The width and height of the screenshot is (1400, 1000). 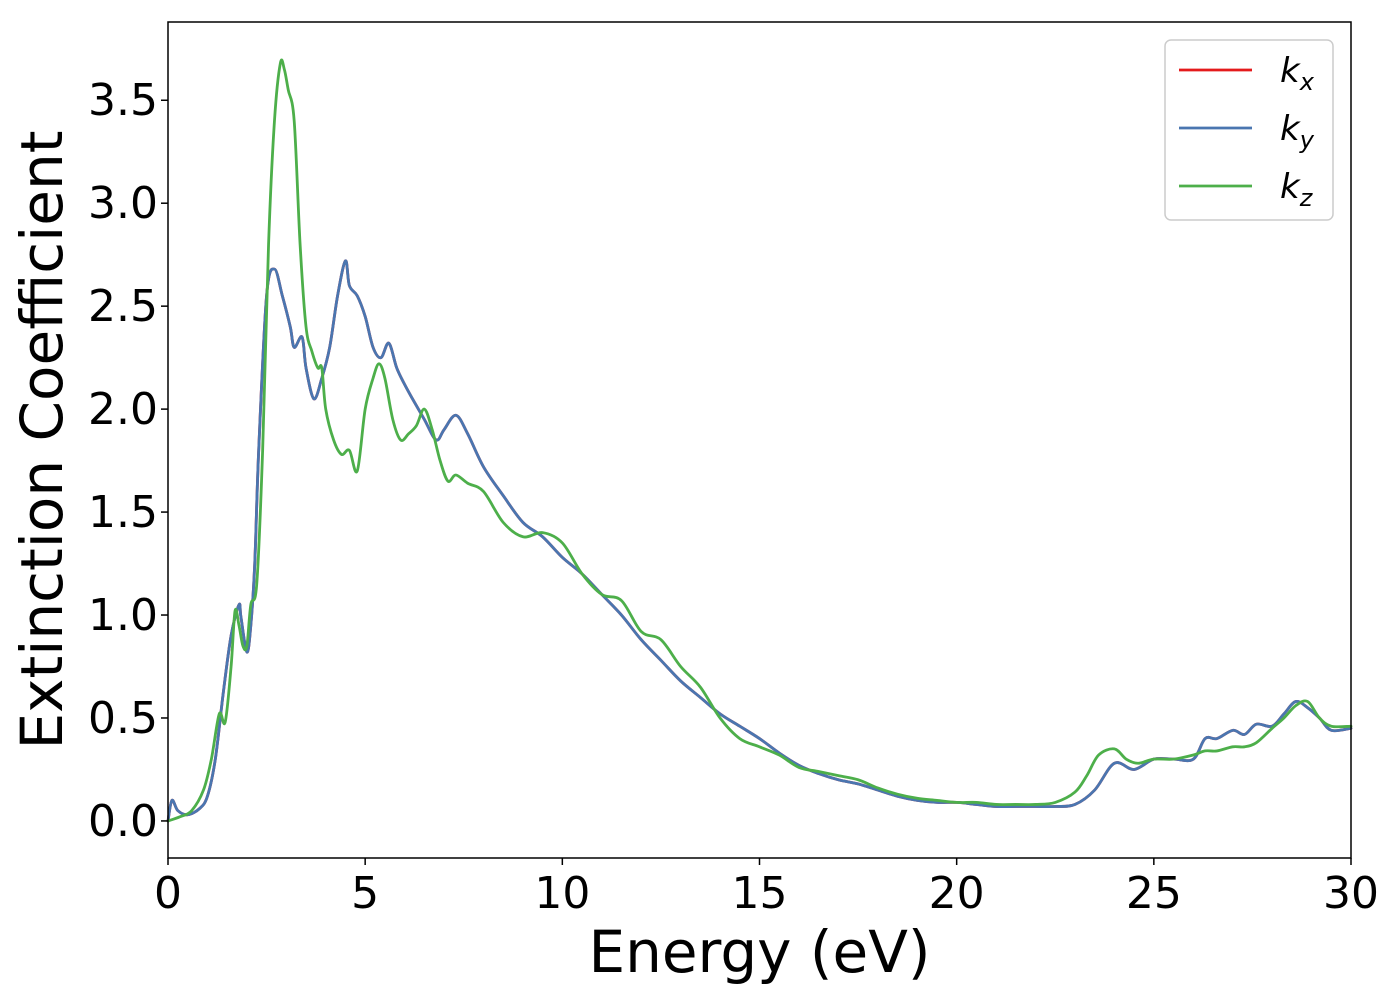 I want to click on legend-label-y: ky, so click(x=1297, y=131).